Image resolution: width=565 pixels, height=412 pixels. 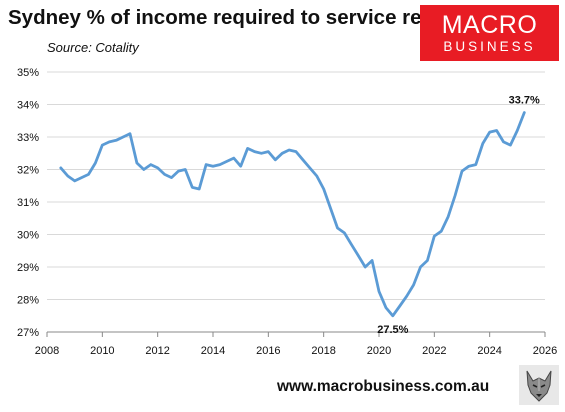 I want to click on x-tick-label: 2026, so click(x=545, y=351).